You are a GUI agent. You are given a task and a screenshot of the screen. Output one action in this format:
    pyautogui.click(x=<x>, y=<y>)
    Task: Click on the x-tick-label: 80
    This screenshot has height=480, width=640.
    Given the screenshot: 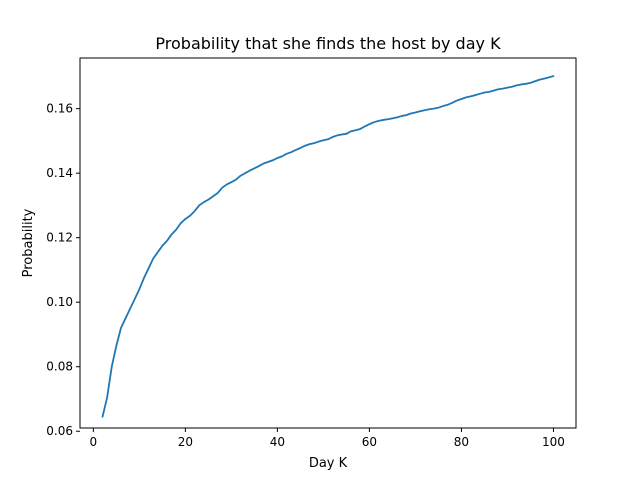 What is the action you would take?
    pyautogui.click(x=461, y=442)
    